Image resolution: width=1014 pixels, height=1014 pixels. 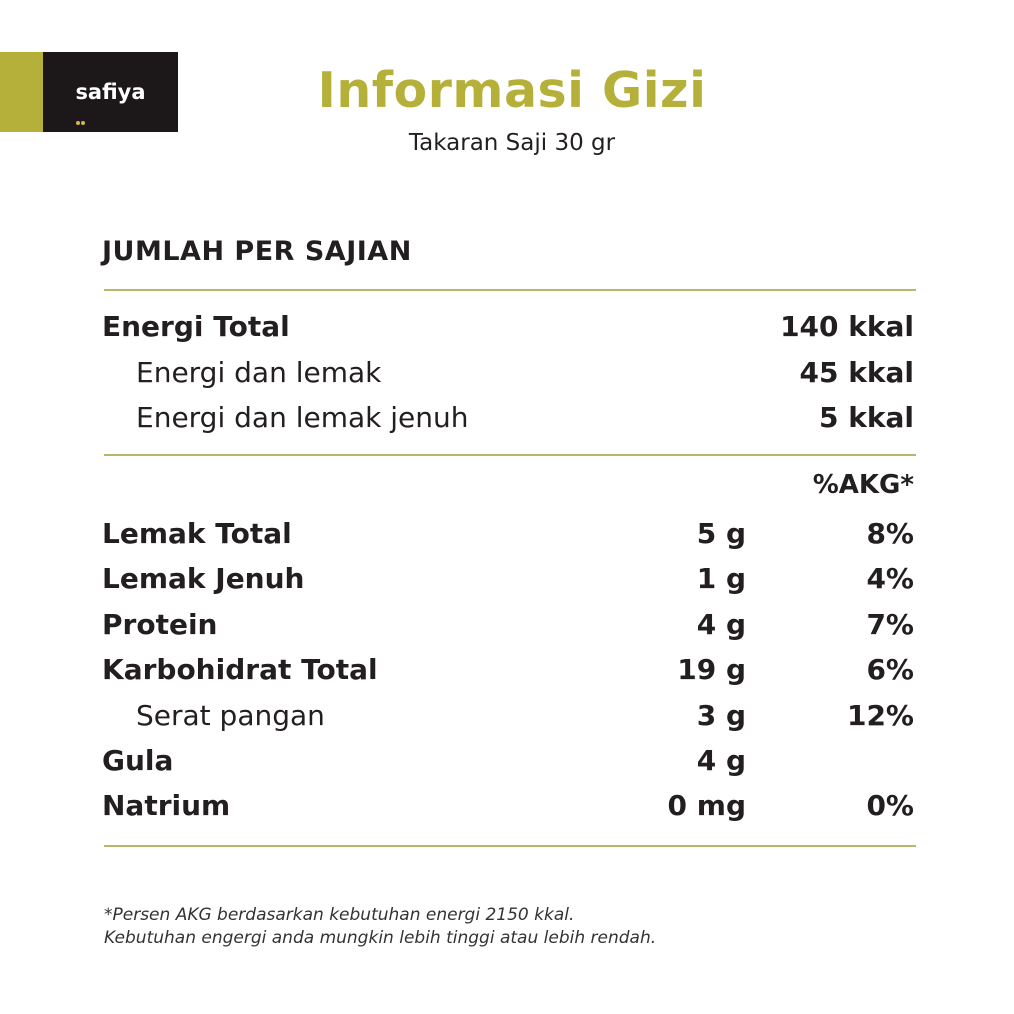 What do you see at coordinates (110, 102) in the screenshot?
I see `logo-text: safiya` at bounding box center [110, 102].